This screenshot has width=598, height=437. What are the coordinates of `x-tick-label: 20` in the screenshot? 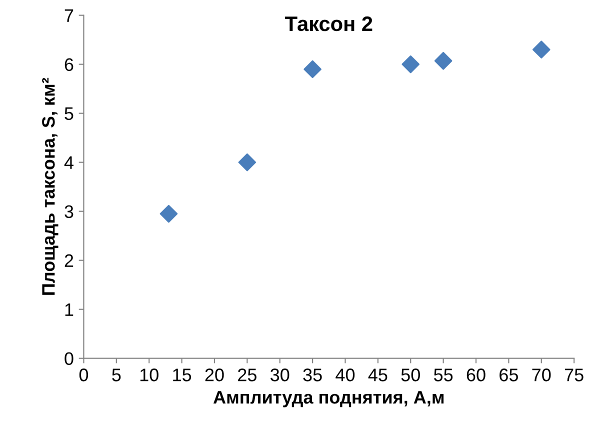 It's located at (214, 375).